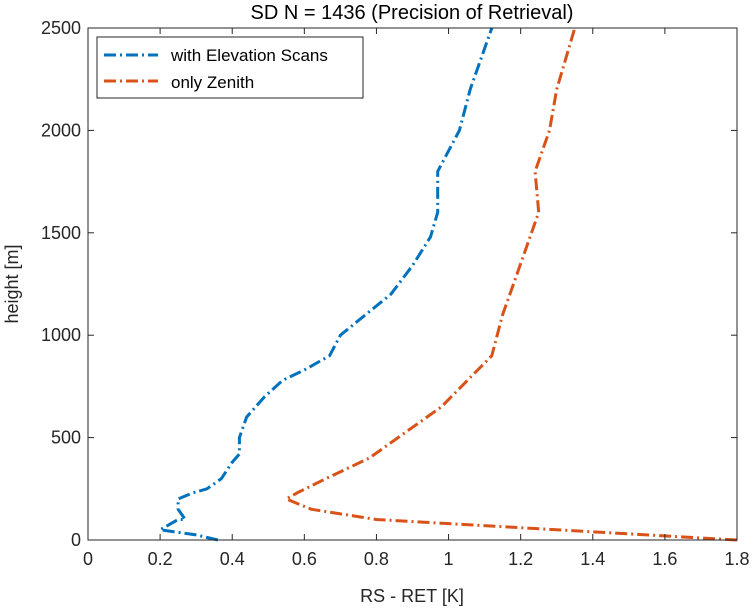 The height and width of the screenshot is (609, 753). I want to click on legend-box, so click(230, 67).